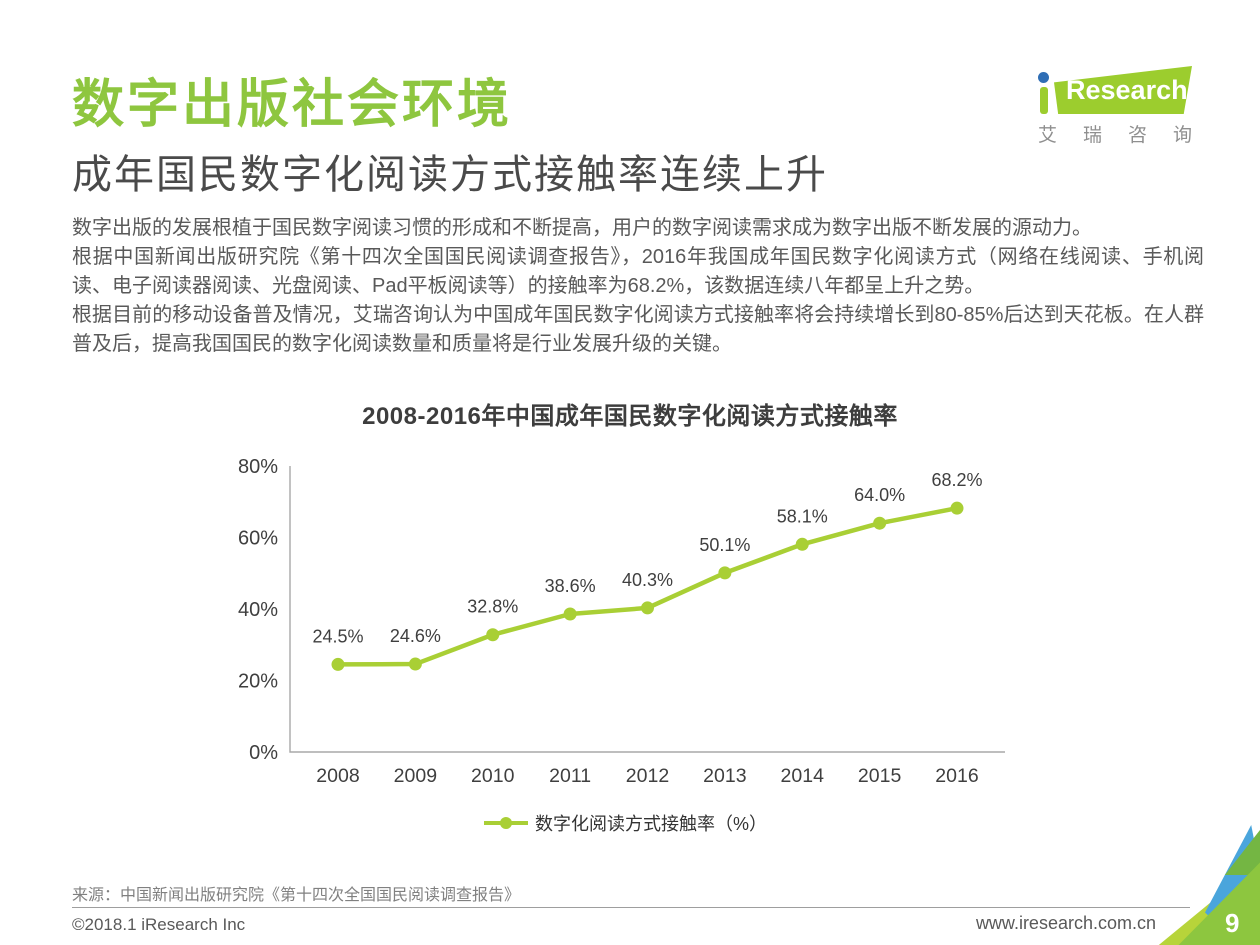  What do you see at coordinates (1127, 89) in the screenshot?
I see `logo-brand-text: Research` at bounding box center [1127, 89].